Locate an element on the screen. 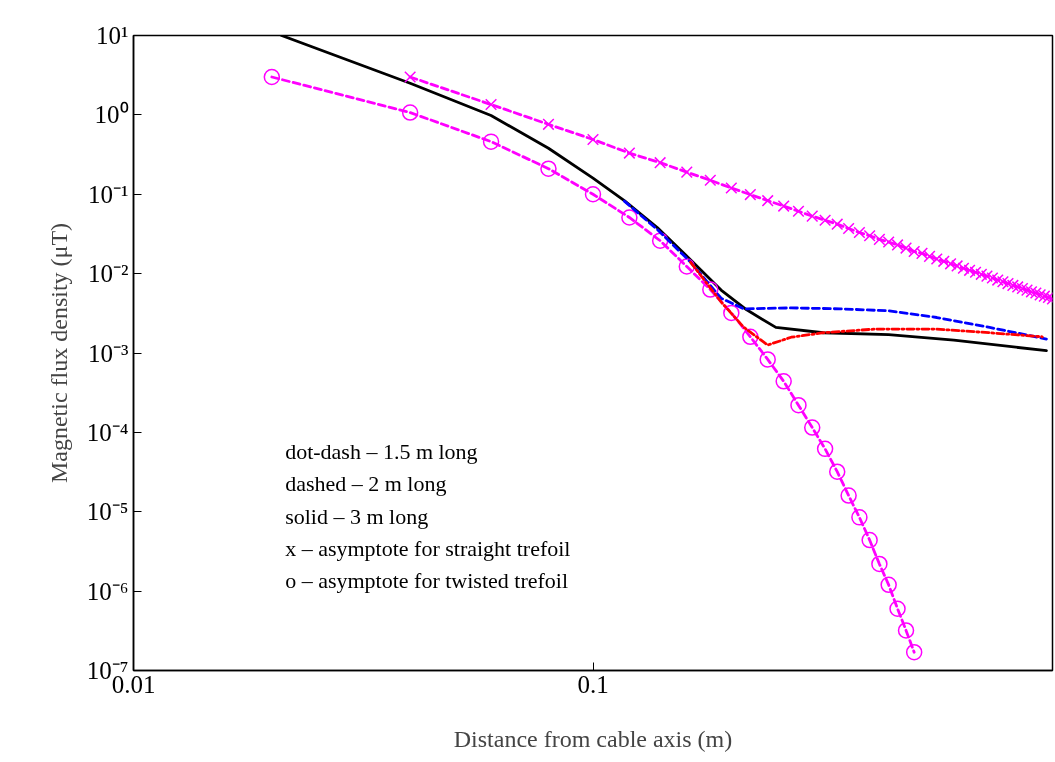 This screenshot has width=1055, height=762. y-tick-label: 10⁻⁵ is located at coordinates (107, 512).